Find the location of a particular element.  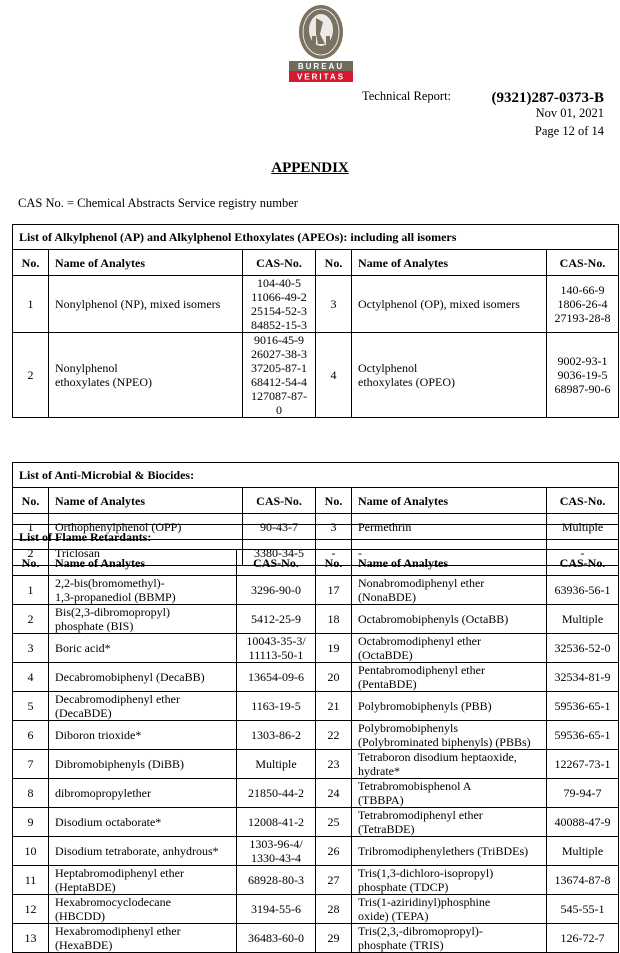

table-title: List of Flame Retardants: is located at coordinates (315, 537).